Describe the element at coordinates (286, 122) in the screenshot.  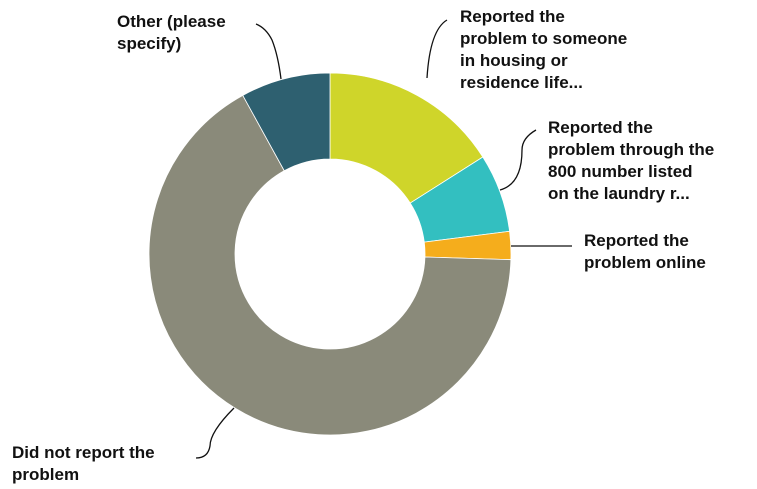
I see `slice-other-please-specify` at that location.